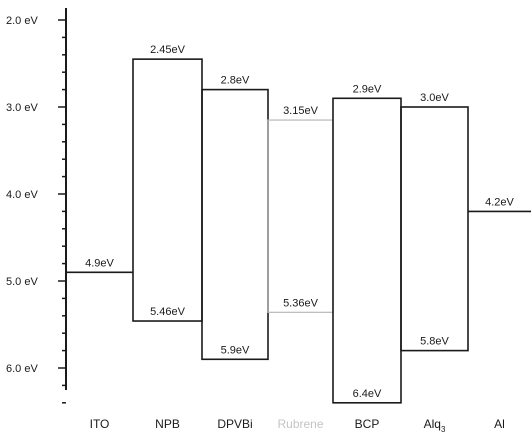  What do you see at coordinates (499, 202) in the screenshot?
I see `al-level-label: 4.2eV` at bounding box center [499, 202].